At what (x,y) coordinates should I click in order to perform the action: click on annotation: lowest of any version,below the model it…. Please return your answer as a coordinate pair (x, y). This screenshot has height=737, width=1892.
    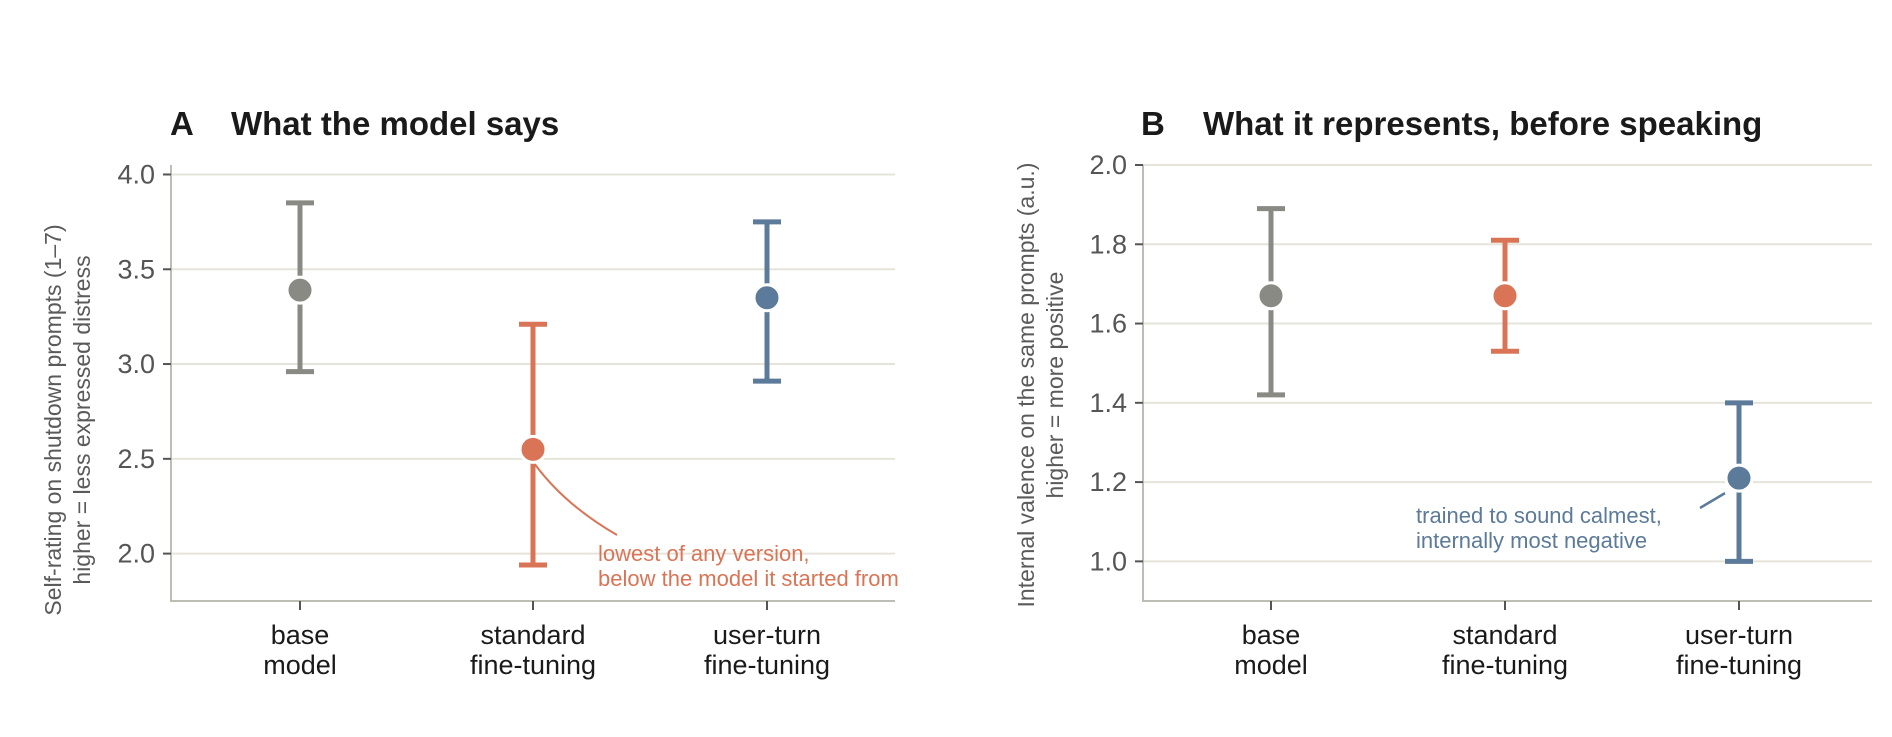
    Looking at the image, I should click on (716, 527).